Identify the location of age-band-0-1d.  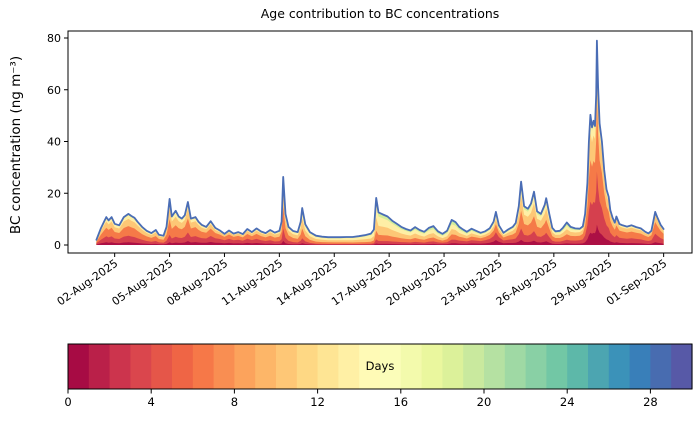
(380, 234).